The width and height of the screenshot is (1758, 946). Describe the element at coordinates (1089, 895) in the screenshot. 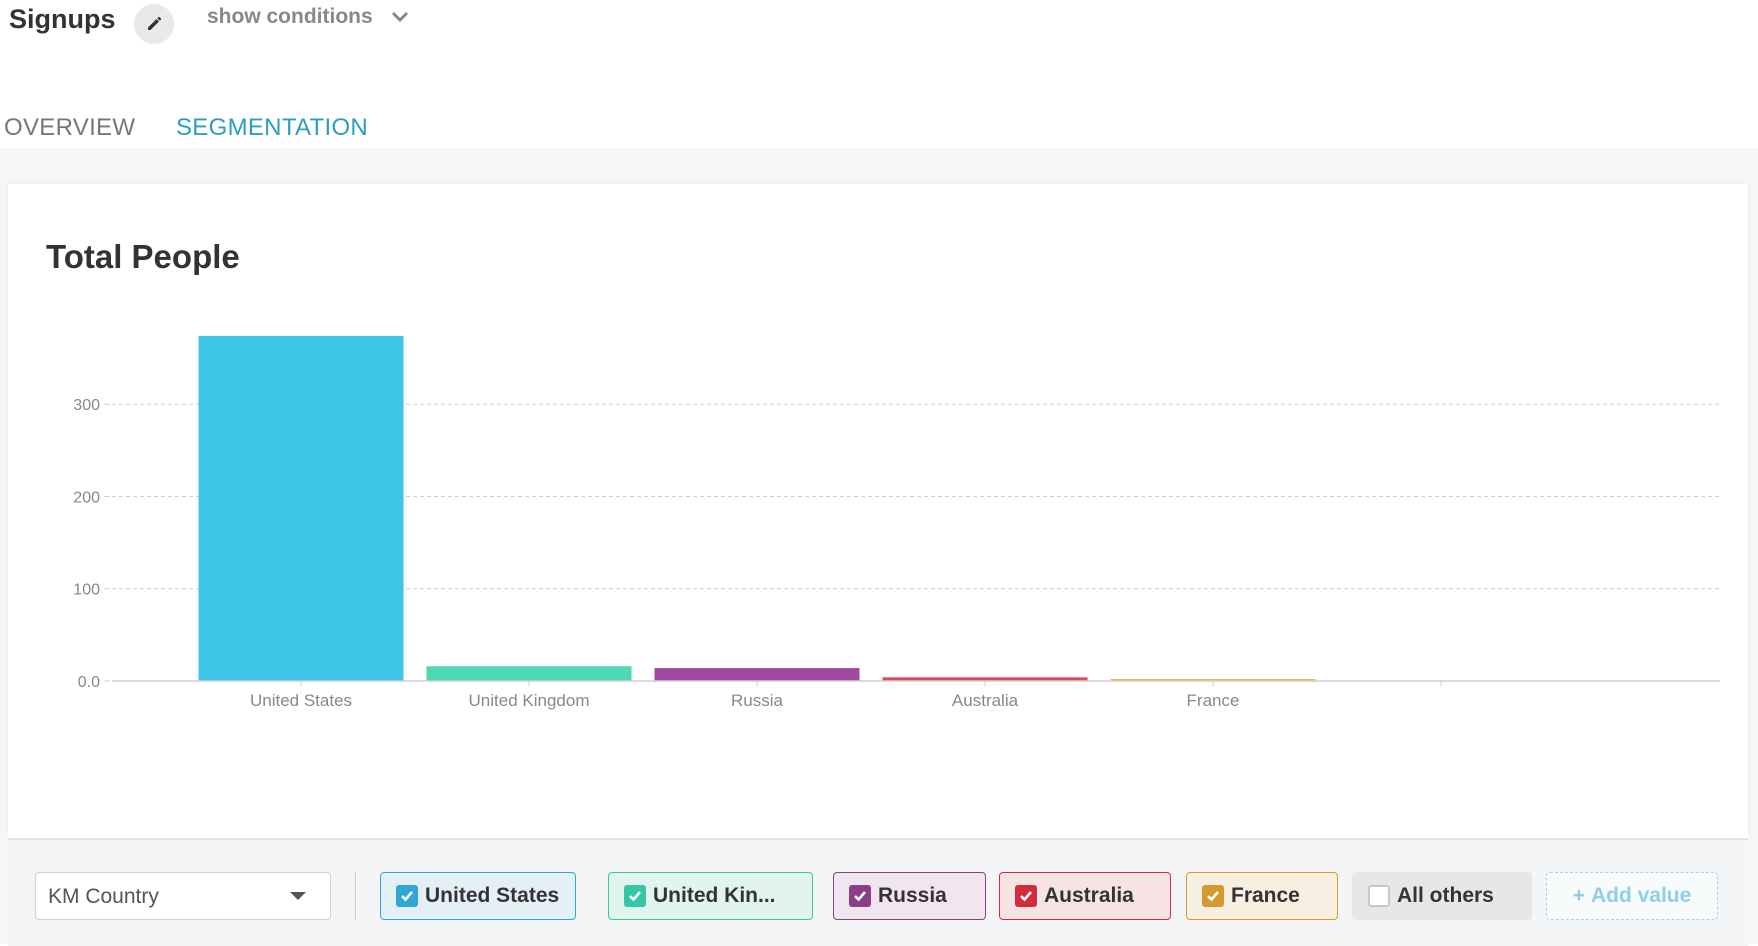

I see `segment-chip-label: Australia` at that location.